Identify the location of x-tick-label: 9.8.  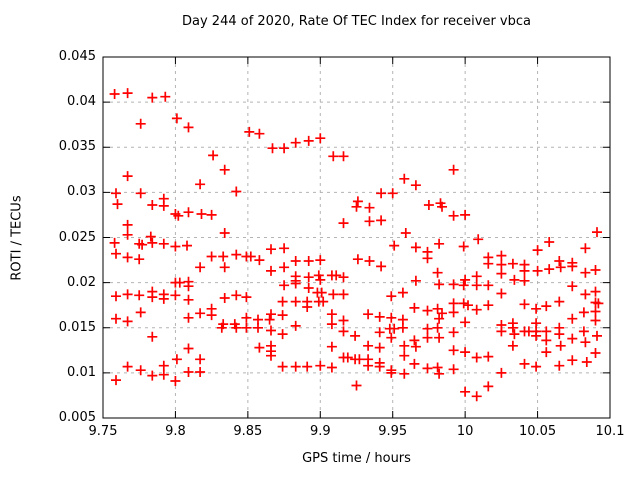
(175, 431).